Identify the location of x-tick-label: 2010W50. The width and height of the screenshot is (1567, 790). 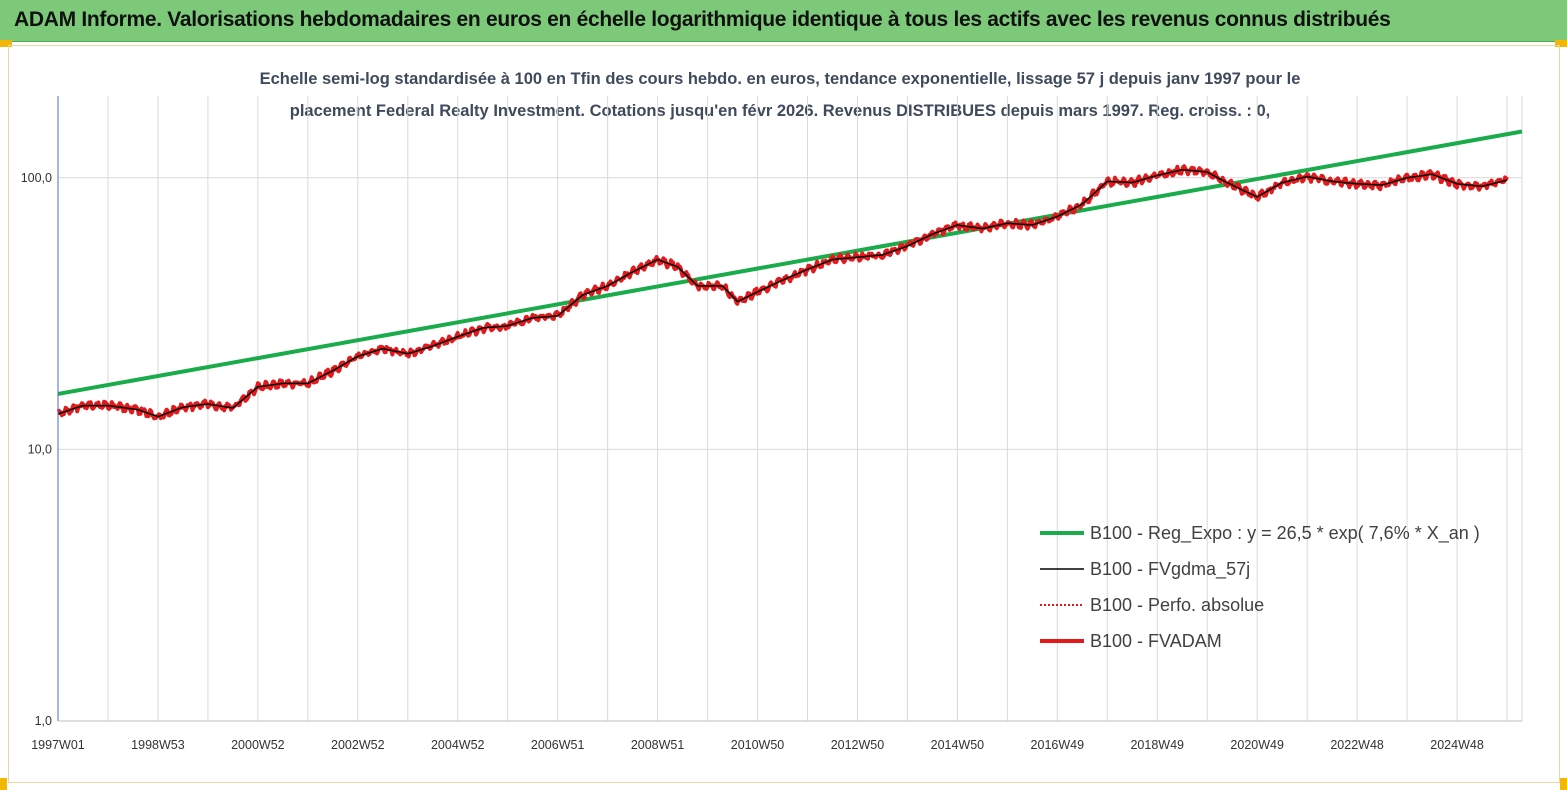
(758, 745).